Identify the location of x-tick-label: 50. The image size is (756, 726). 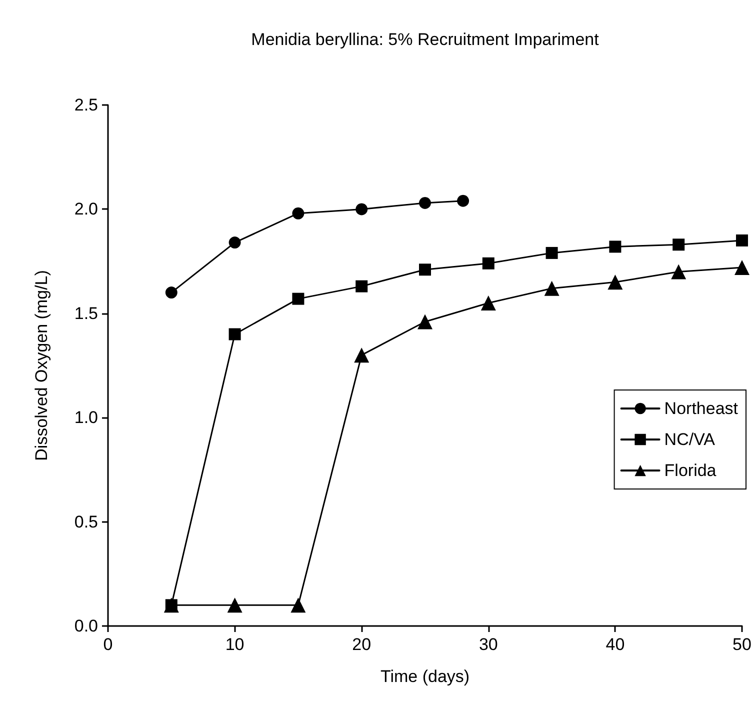
(742, 644).